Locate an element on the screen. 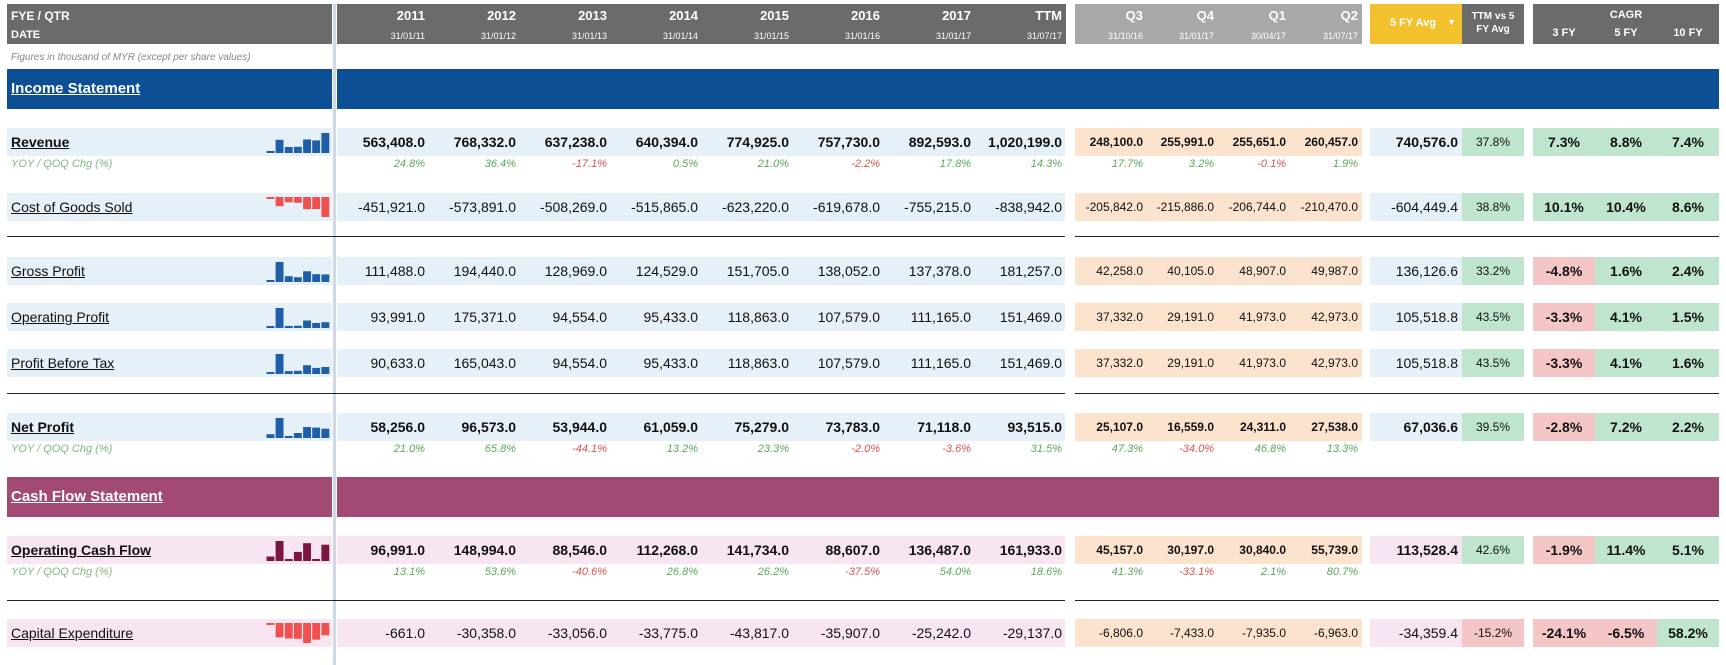 This screenshot has width=1726, height=665. yoy-change: -44.1% is located at coordinates (589, 449).